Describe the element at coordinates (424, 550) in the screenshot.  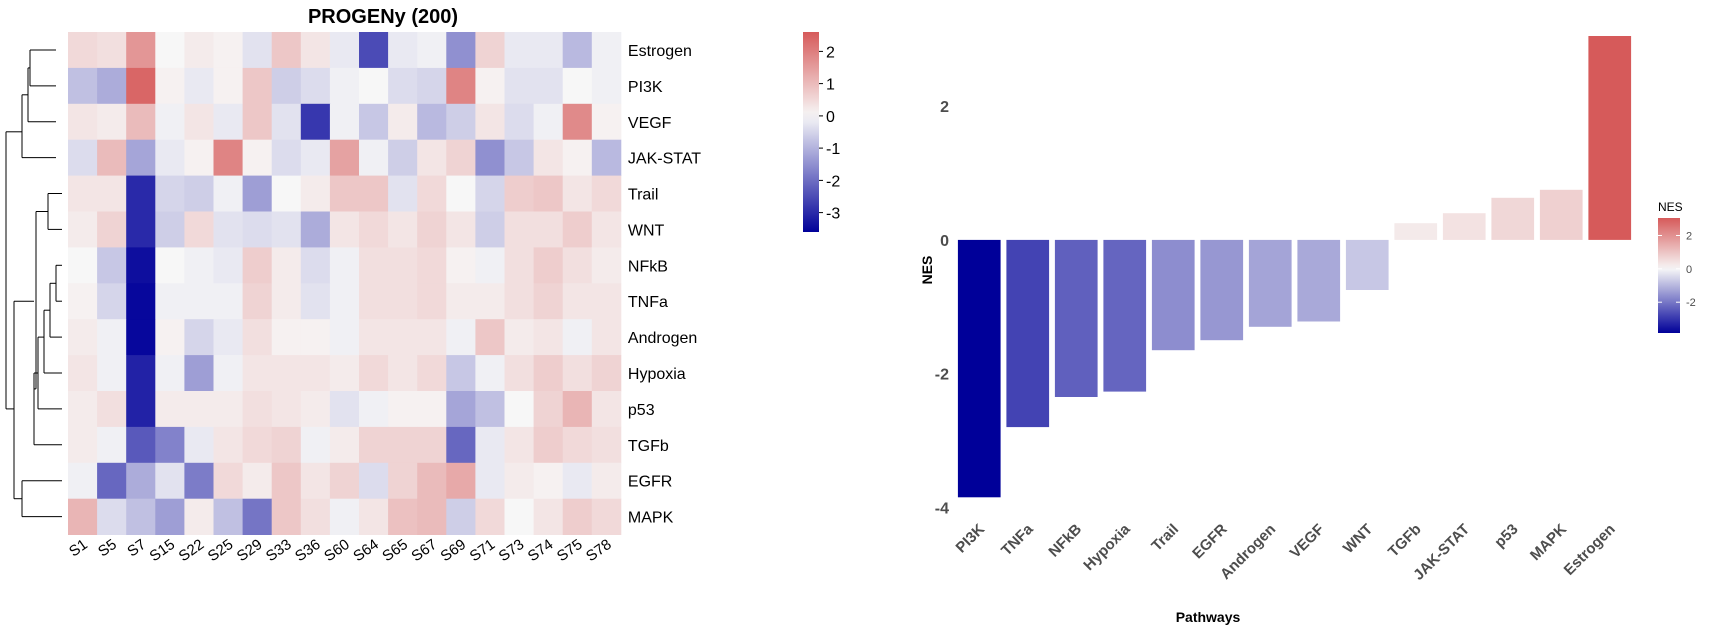
I see `heatmap-column-label: S67` at that location.